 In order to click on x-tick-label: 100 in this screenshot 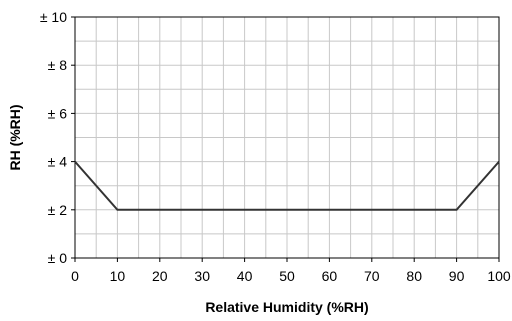, I will do `click(499, 276)`.